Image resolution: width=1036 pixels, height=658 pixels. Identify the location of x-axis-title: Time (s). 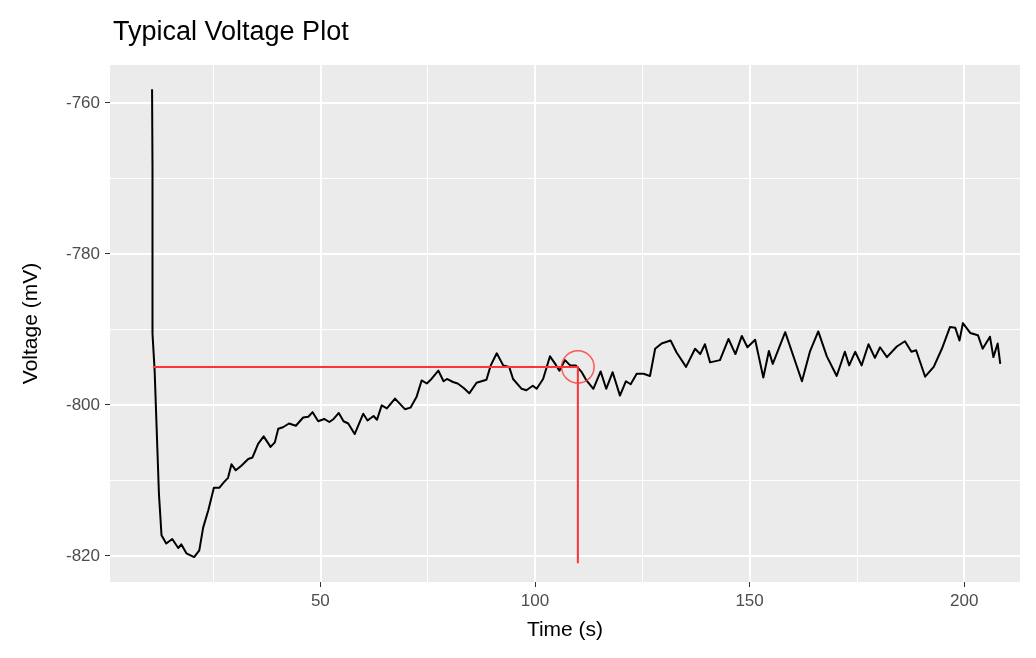
(565, 628).